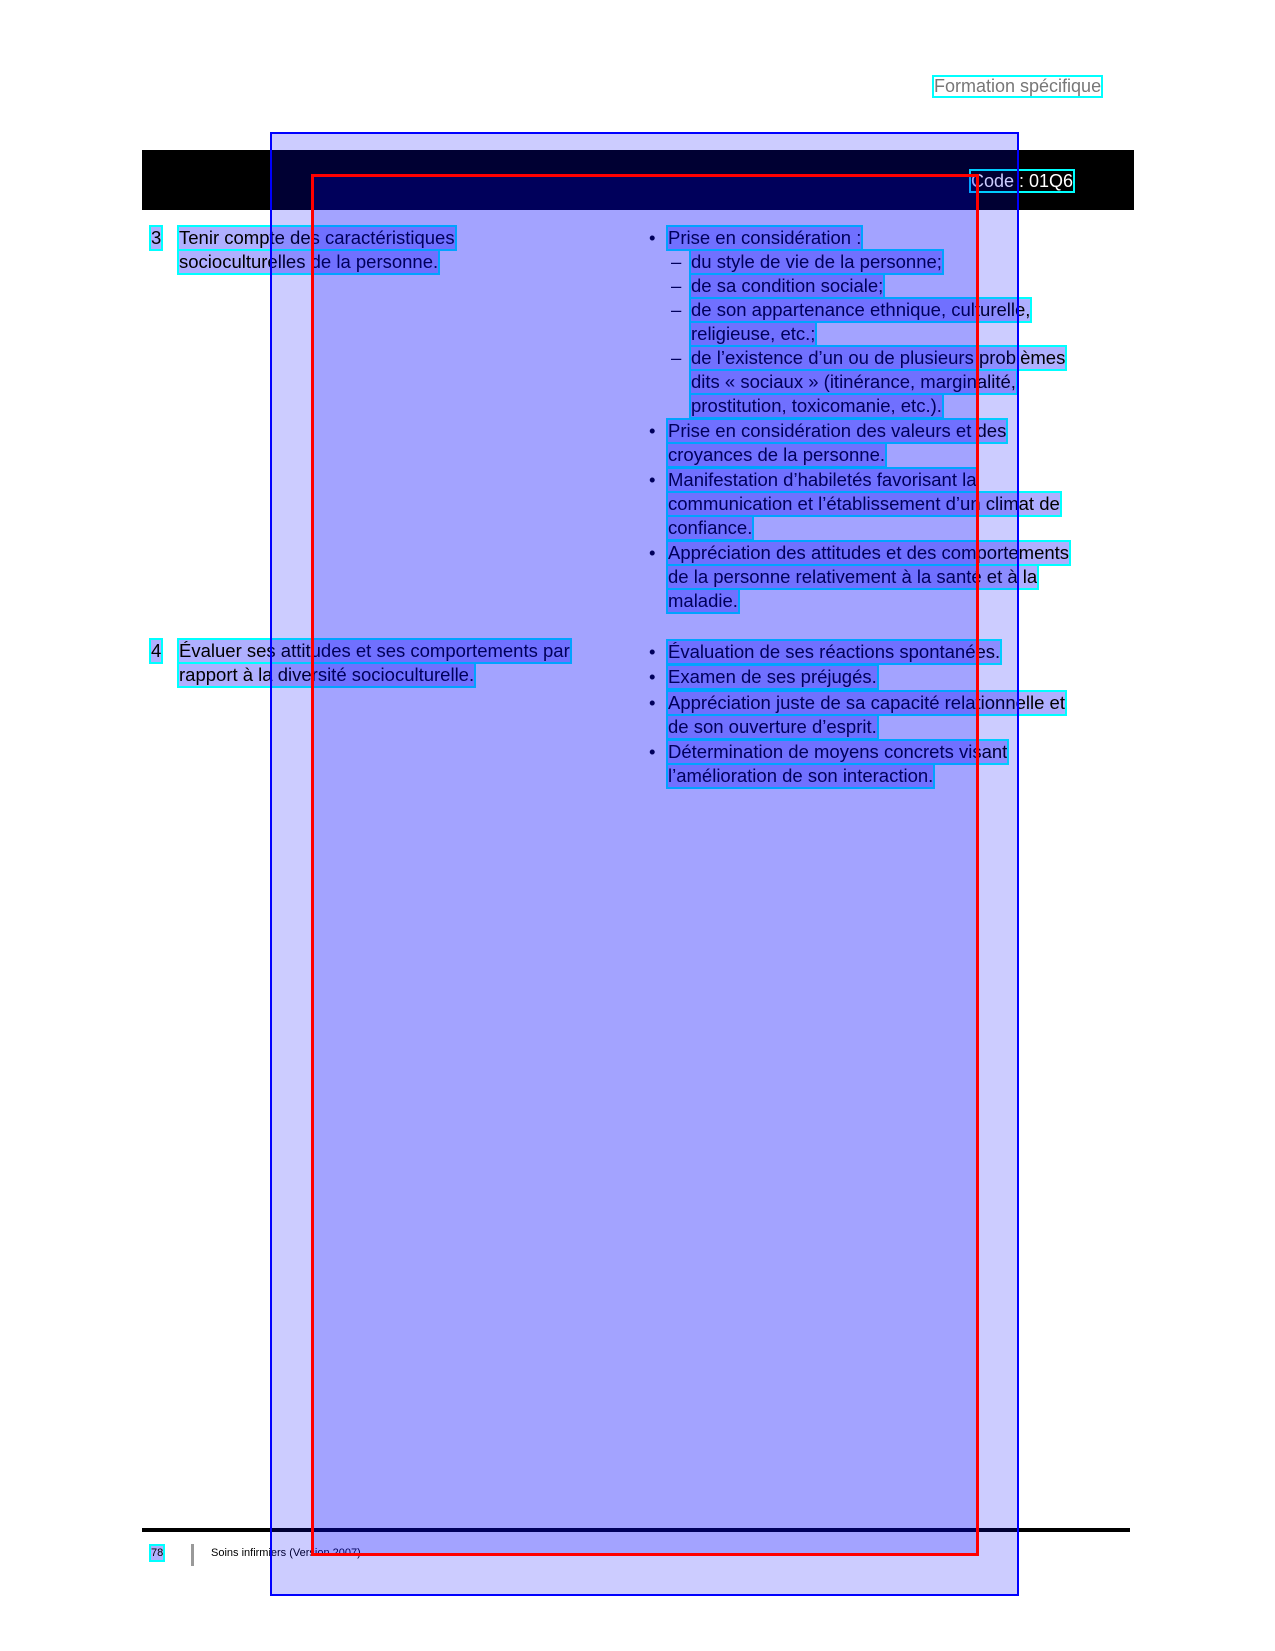 The image size is (1275, 1651). I want to click on footer-separator, so click(192, 1555).